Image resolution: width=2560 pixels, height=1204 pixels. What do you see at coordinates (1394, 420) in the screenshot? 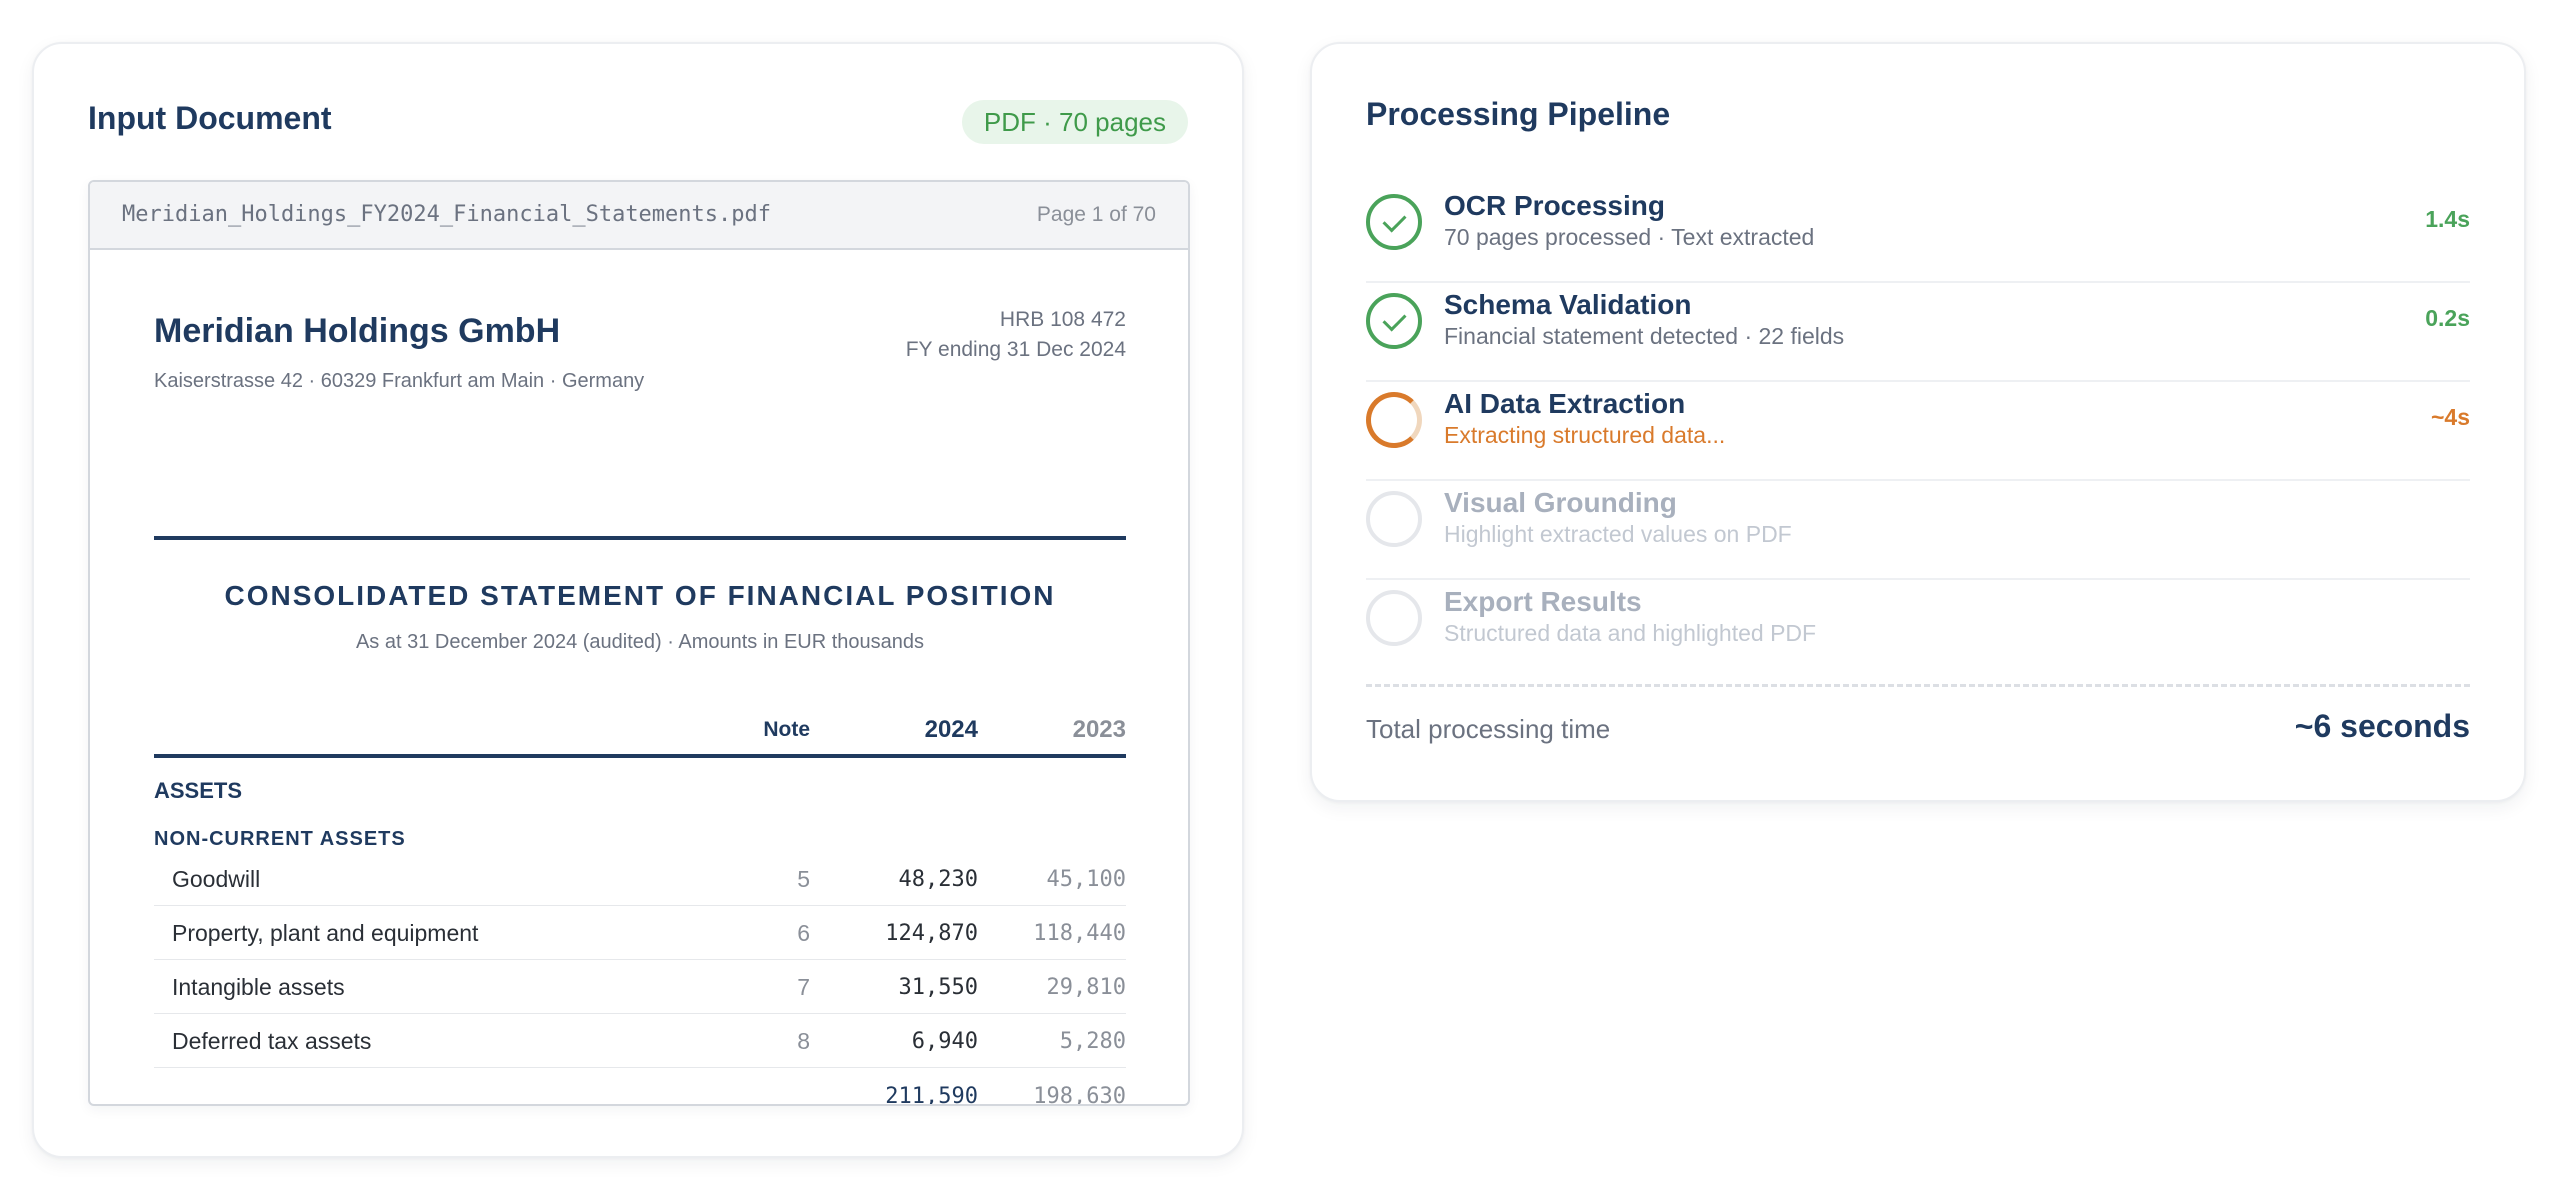
I see `spinner-icon` at bounding box center [1394, 420].